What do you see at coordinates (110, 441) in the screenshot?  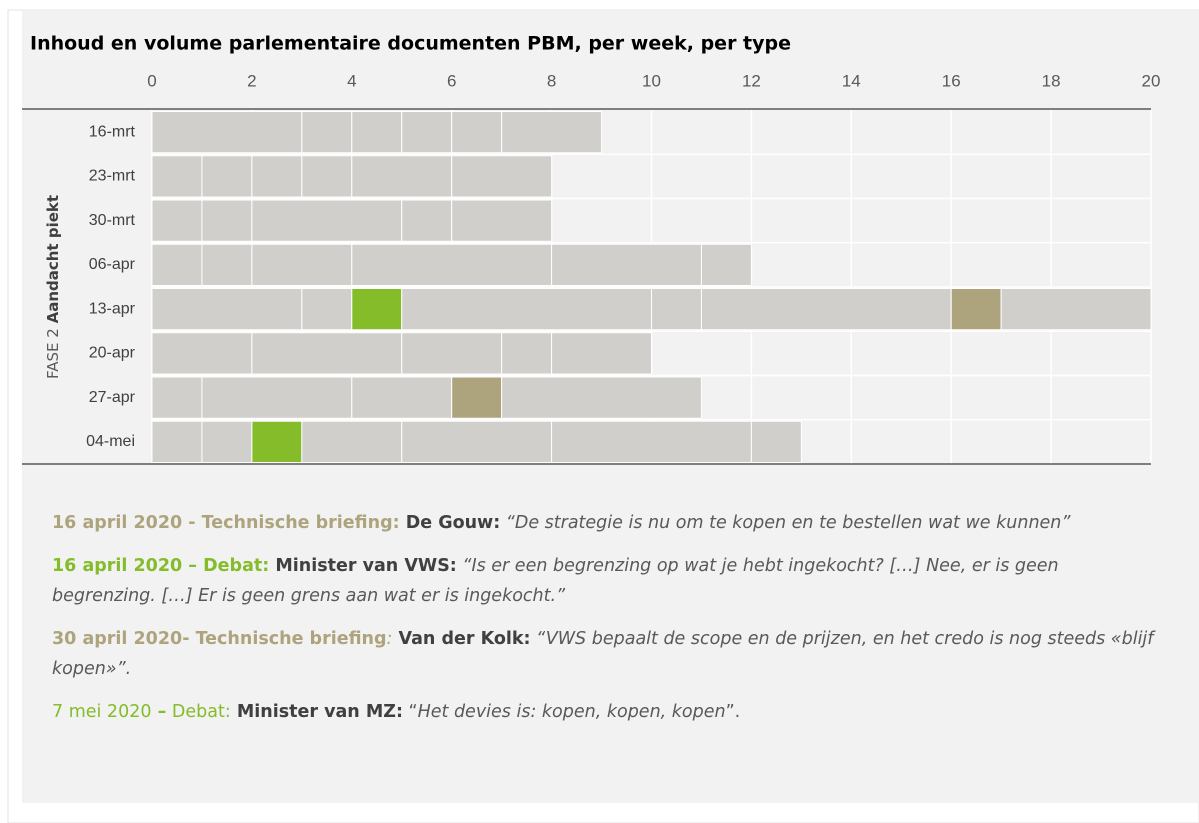 I see `row-label: 04-mei` at bounding box center [110, 441].